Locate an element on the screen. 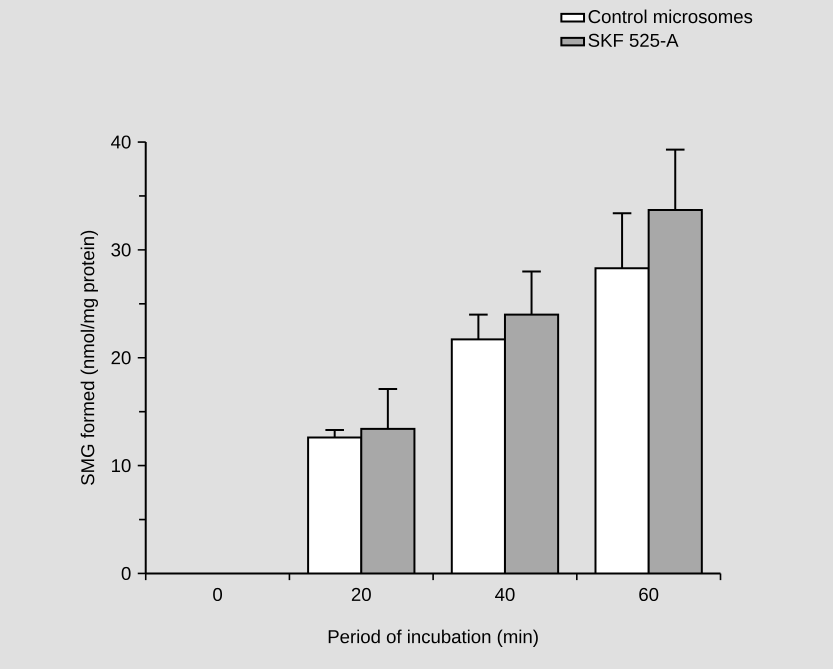  x-tick-label: 20 is located at coordinates (361, 595).